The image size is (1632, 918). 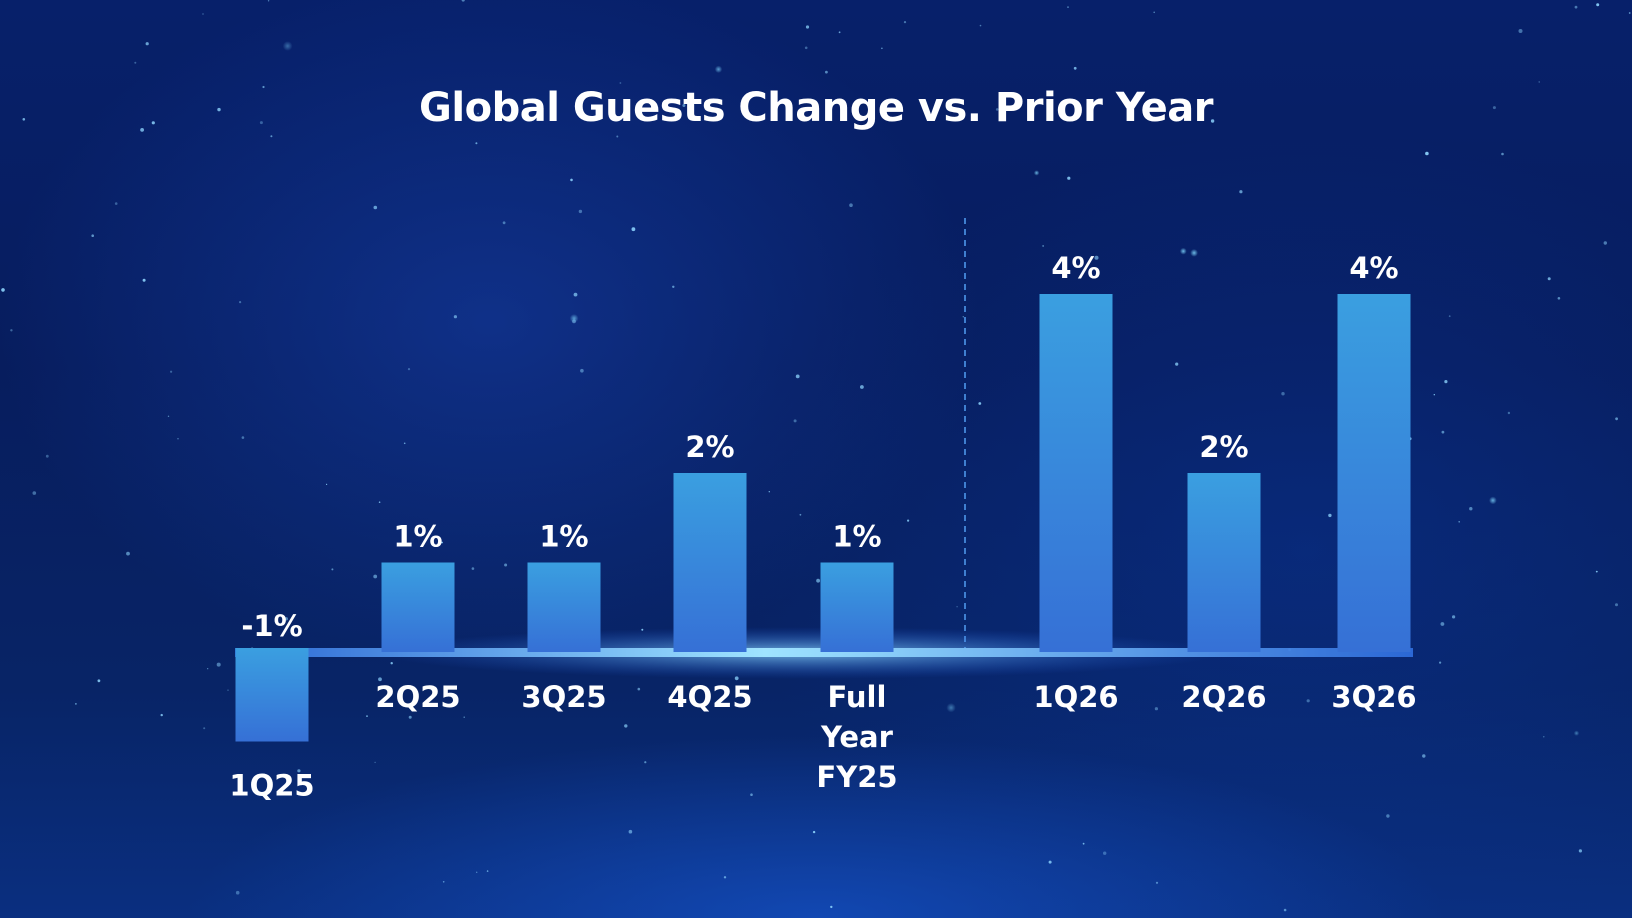 What do you see at coordinates (418, 607) in the screenshot?
I see `bar-2q25` at bounding box center [418, 607].